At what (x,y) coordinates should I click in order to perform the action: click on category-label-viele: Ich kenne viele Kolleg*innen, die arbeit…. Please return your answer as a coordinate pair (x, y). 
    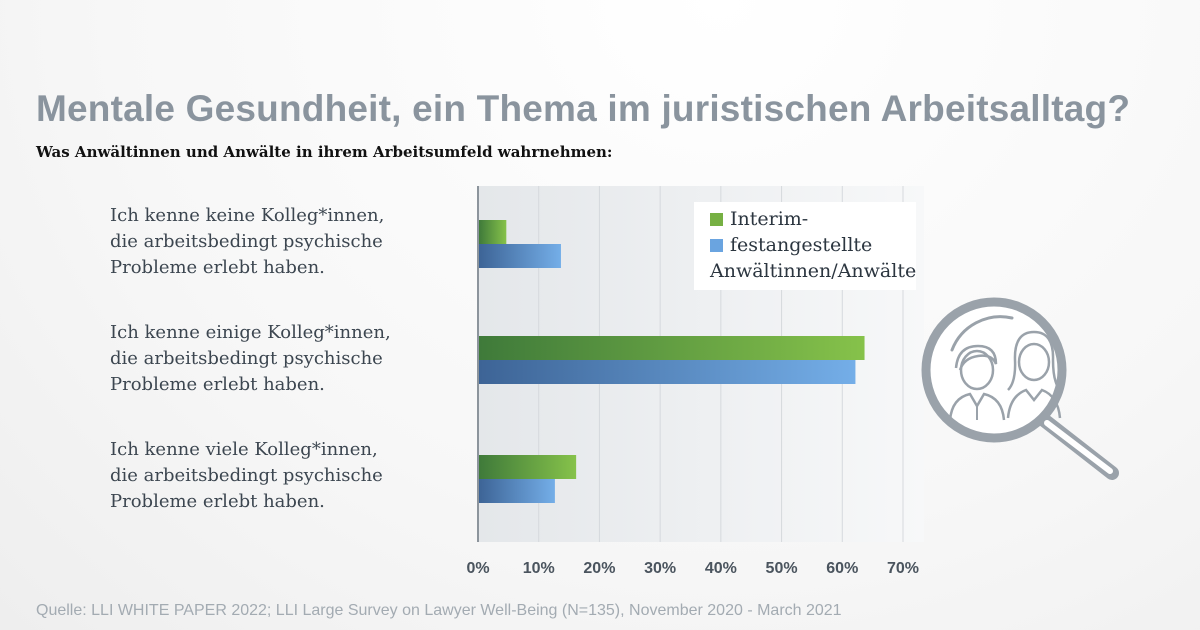
    Looking at the image, I should click on (280, 476).